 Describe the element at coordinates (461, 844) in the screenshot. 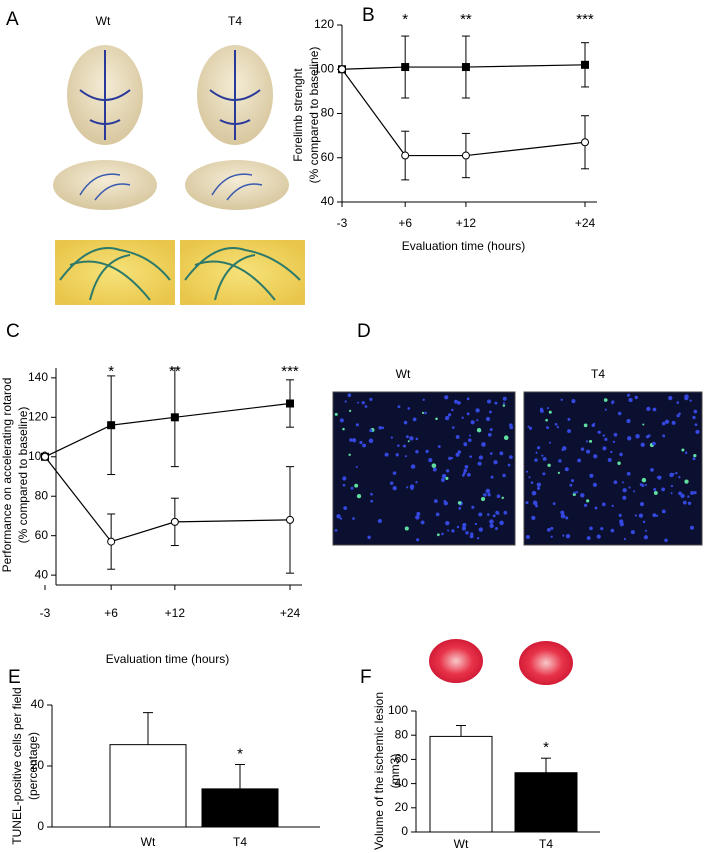

I see `x-tick-label: Wt` at that location.